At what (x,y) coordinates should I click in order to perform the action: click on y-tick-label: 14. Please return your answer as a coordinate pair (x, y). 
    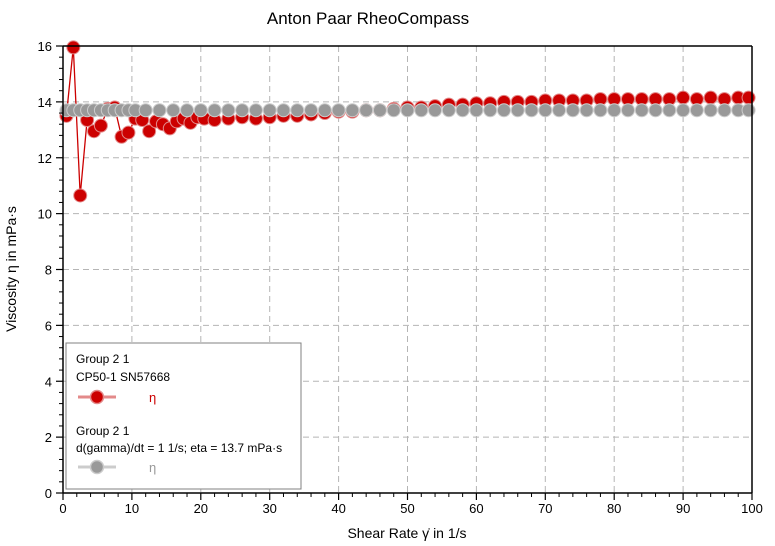
    Looking at the image, I should click on (45, 102).